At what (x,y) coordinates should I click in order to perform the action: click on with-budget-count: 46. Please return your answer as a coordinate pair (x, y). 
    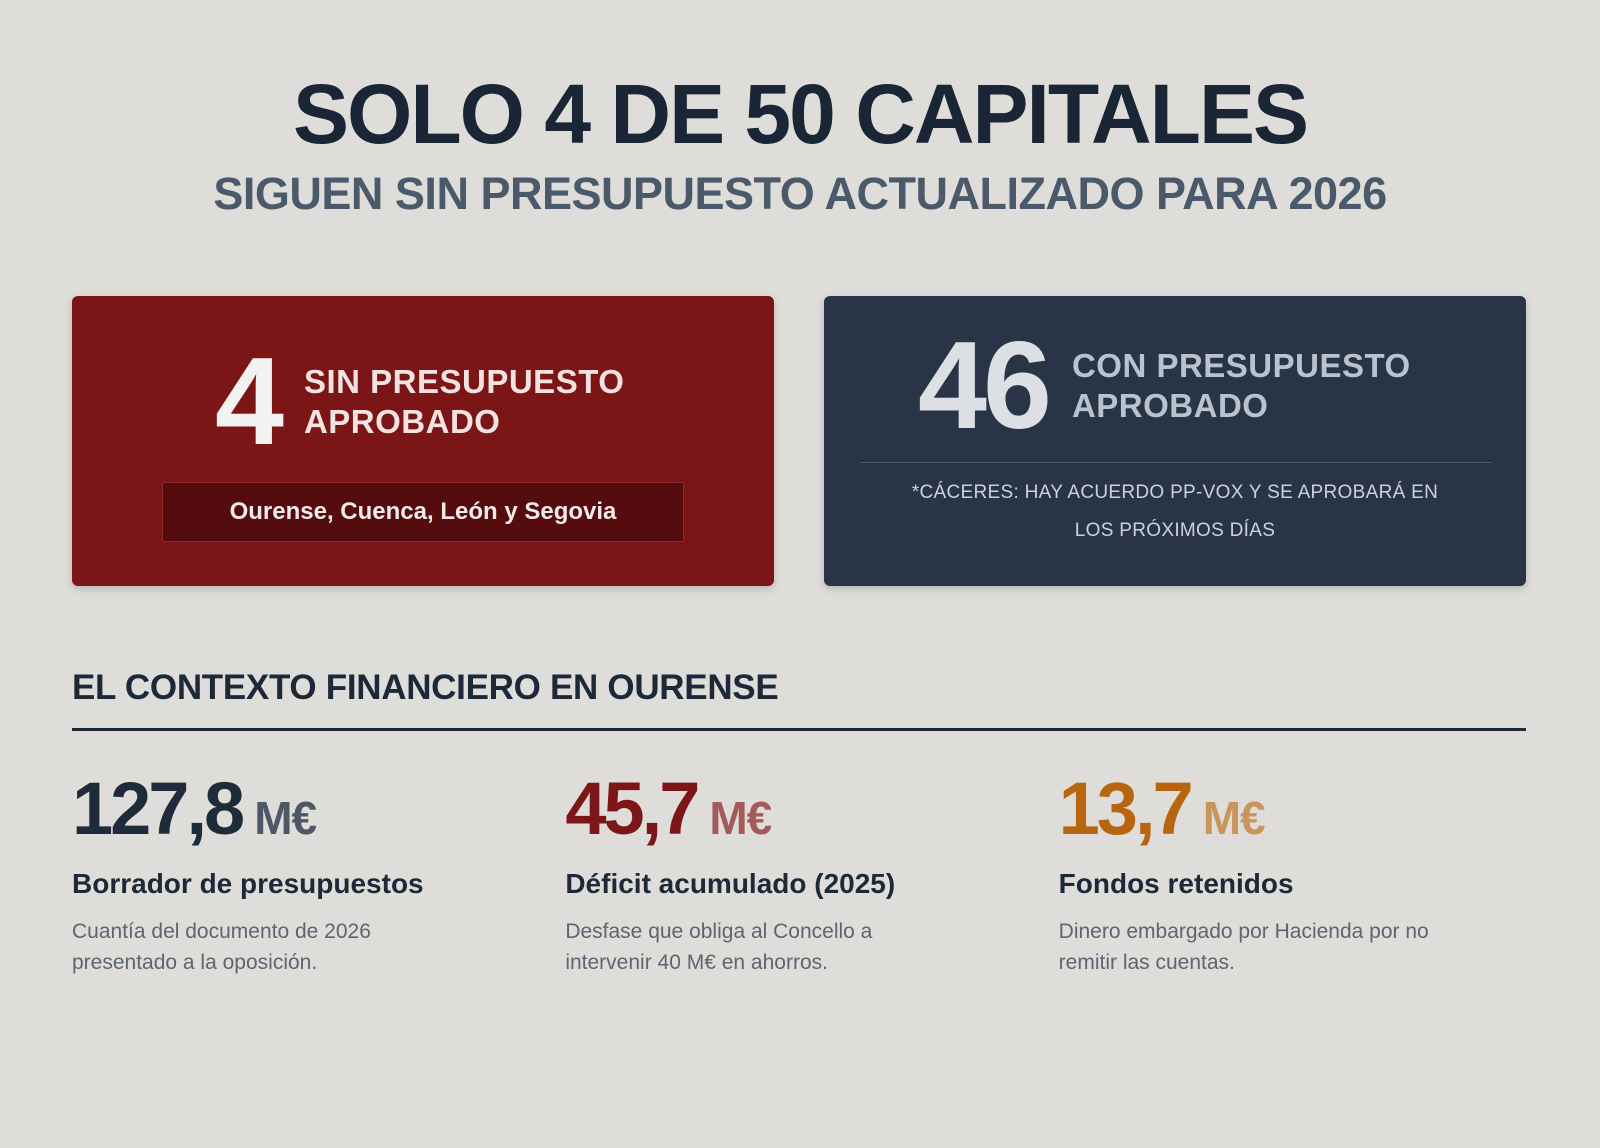
    Looking at the image, I should click on (985, 386).